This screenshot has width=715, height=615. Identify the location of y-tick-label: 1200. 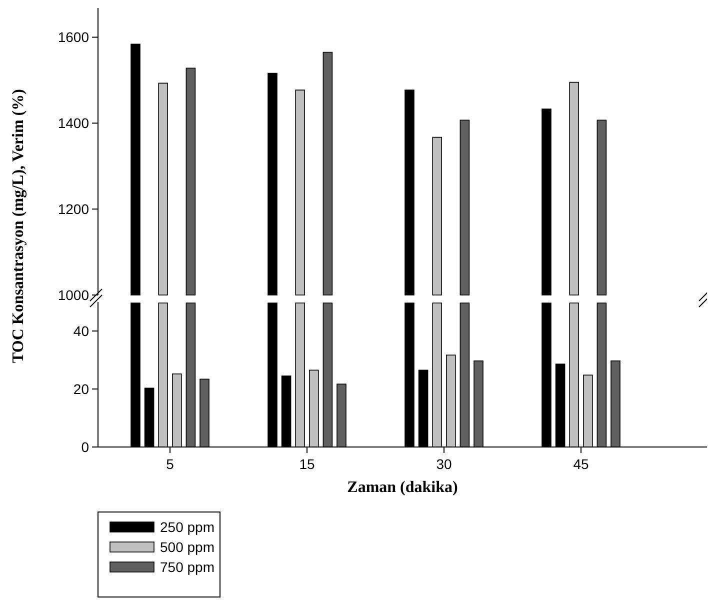
(74, 208).